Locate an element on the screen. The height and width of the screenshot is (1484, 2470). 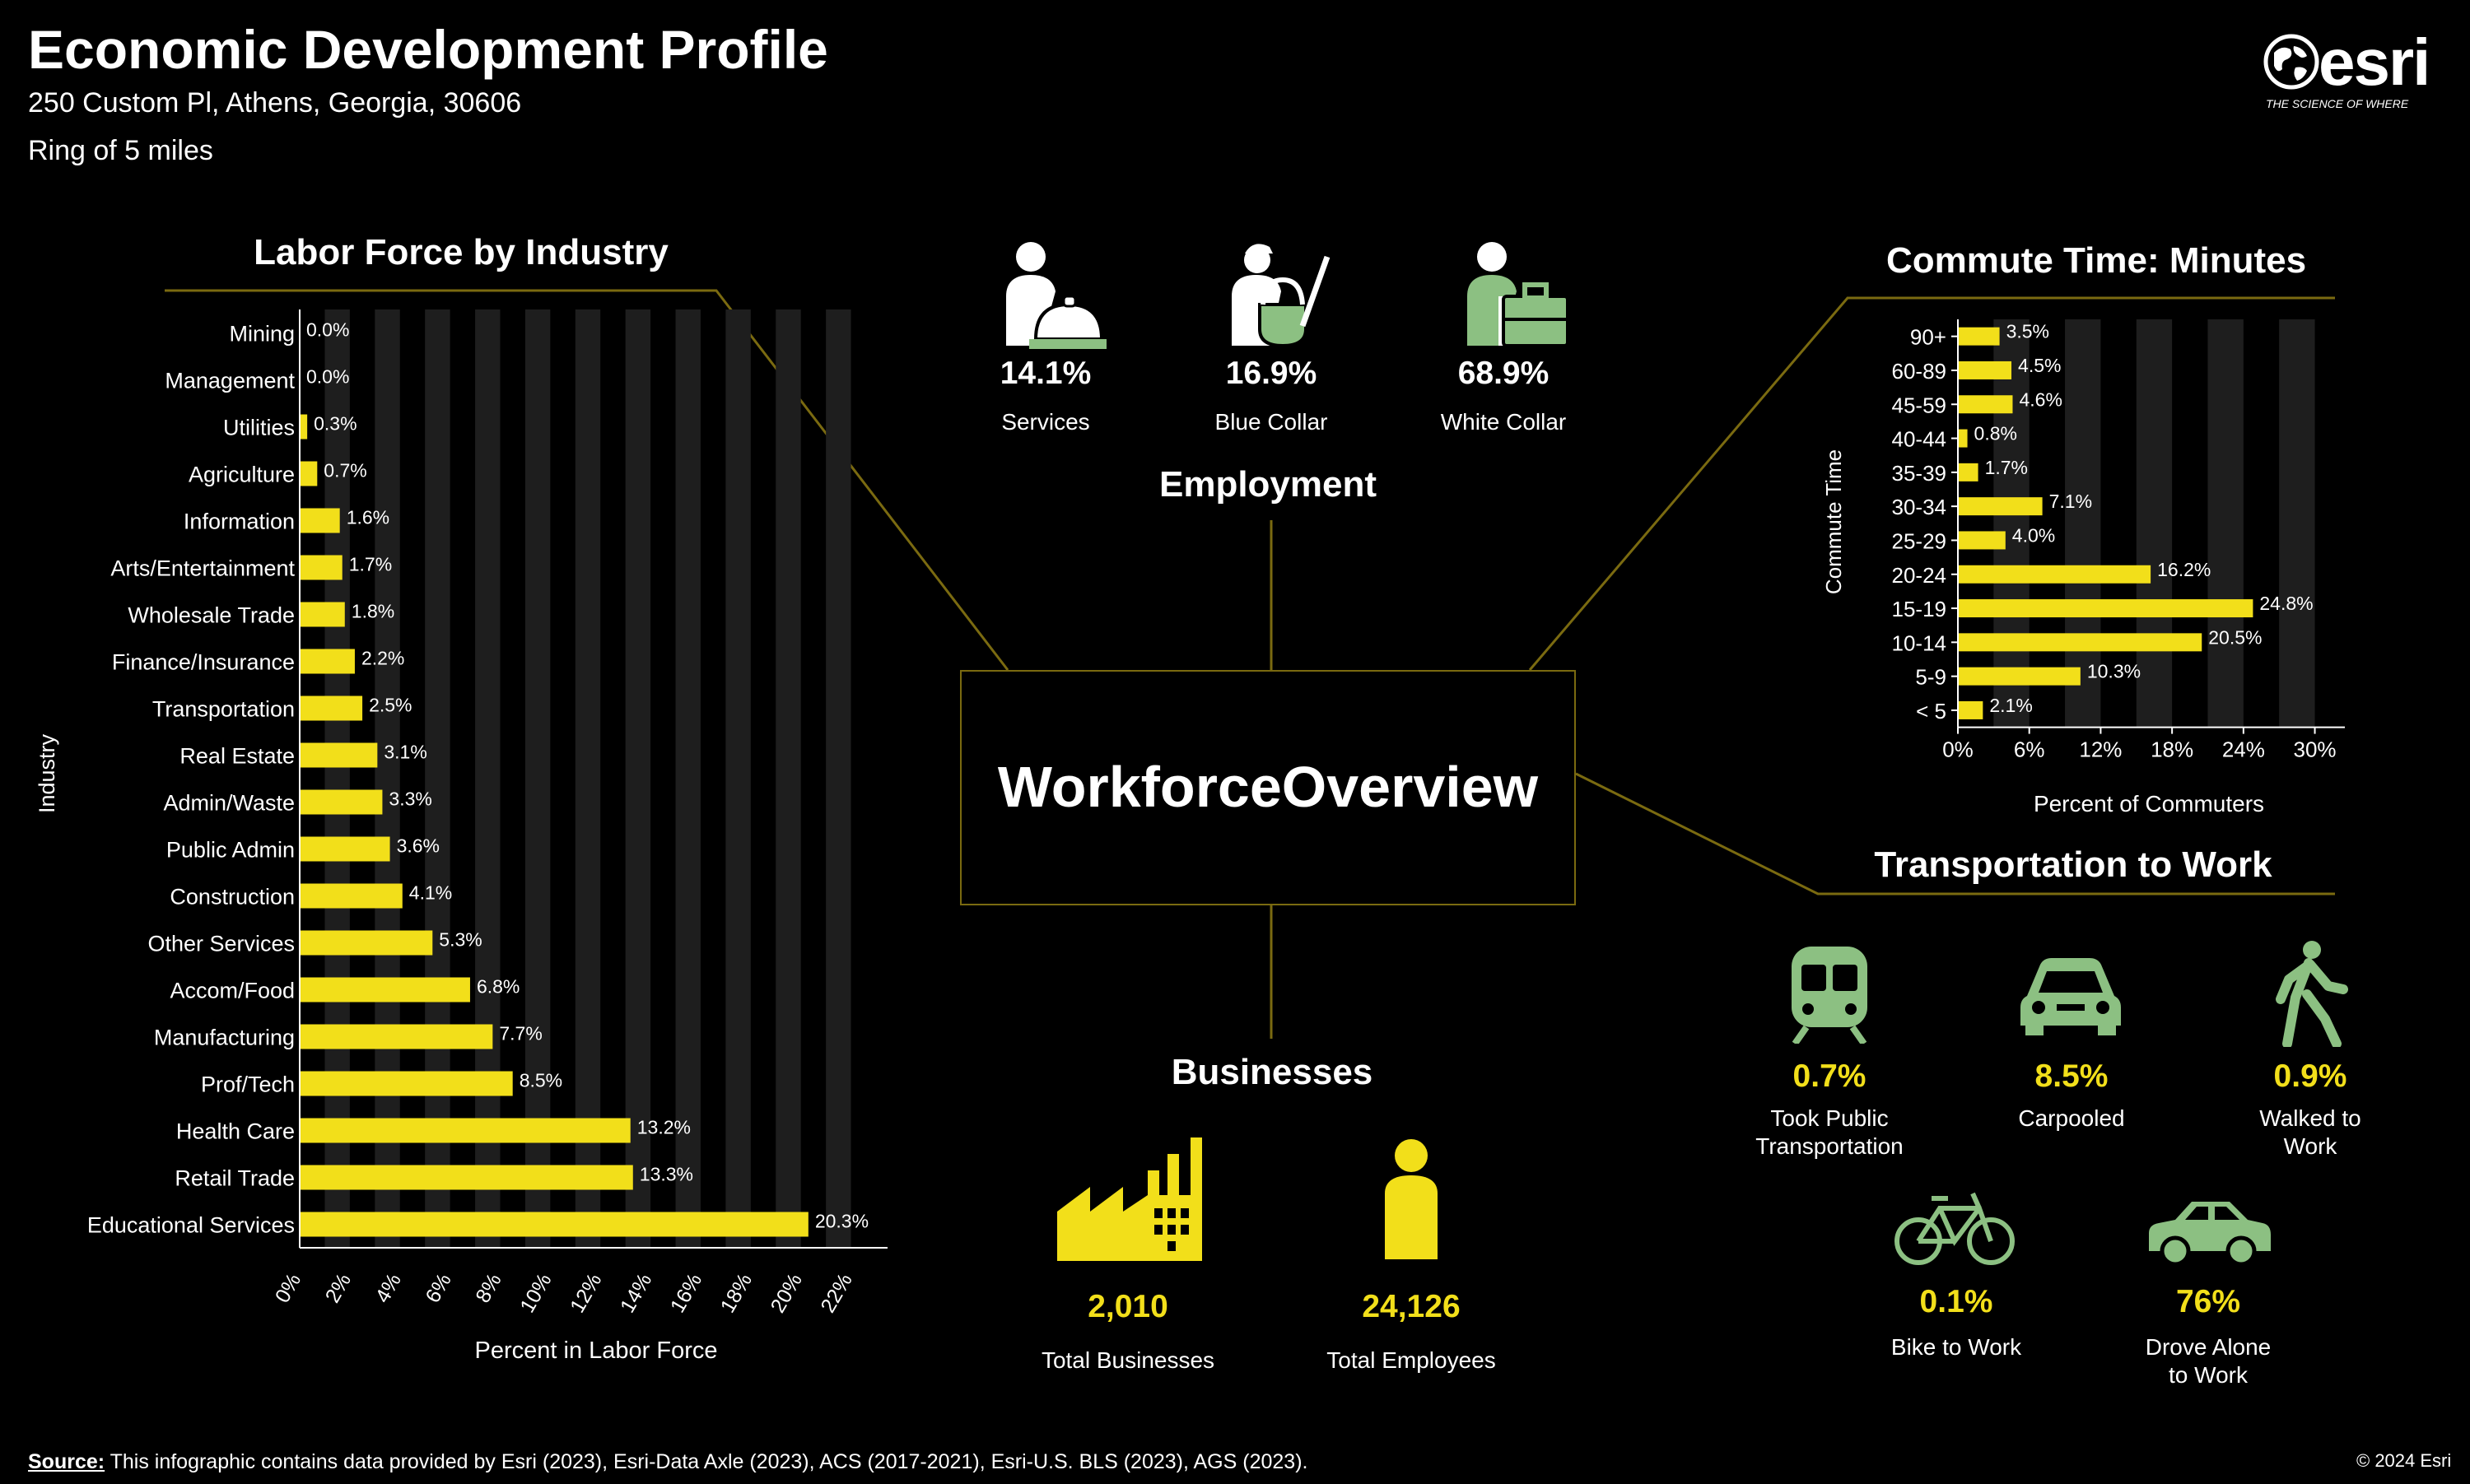
white-collar-worker-icon is located at coordinates (1517, 294).